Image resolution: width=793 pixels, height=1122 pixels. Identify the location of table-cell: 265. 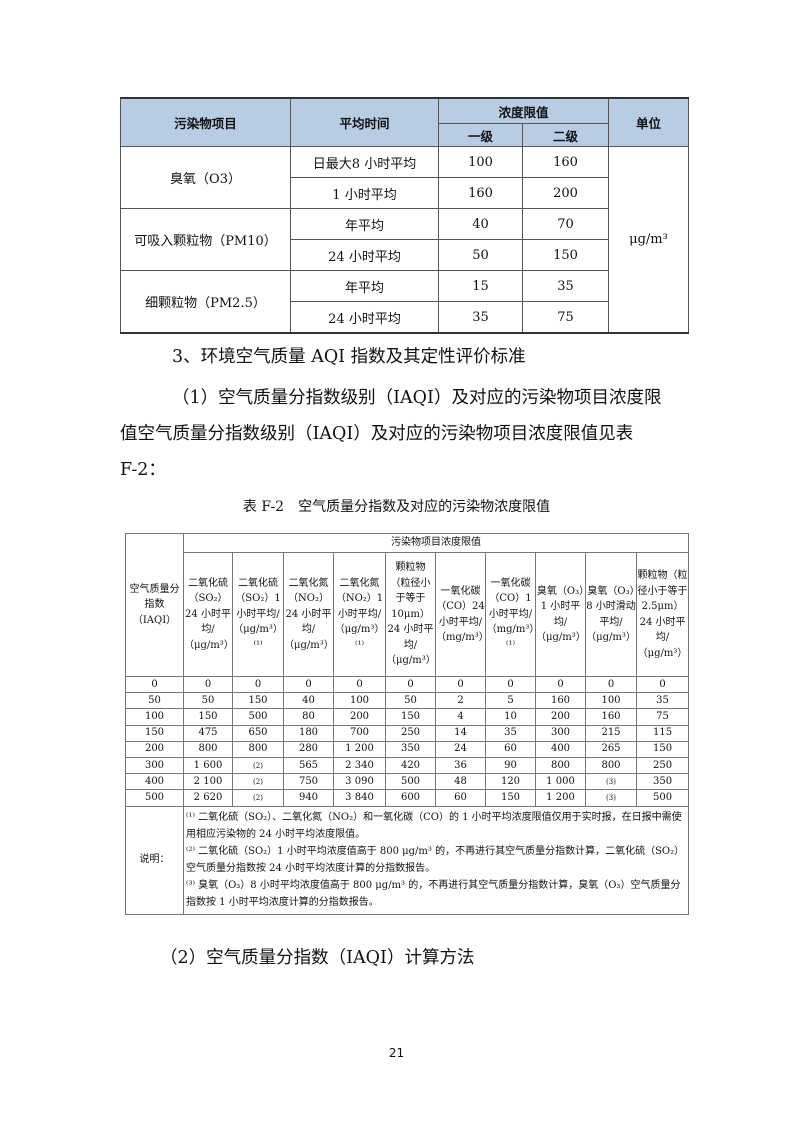
(611, 749).